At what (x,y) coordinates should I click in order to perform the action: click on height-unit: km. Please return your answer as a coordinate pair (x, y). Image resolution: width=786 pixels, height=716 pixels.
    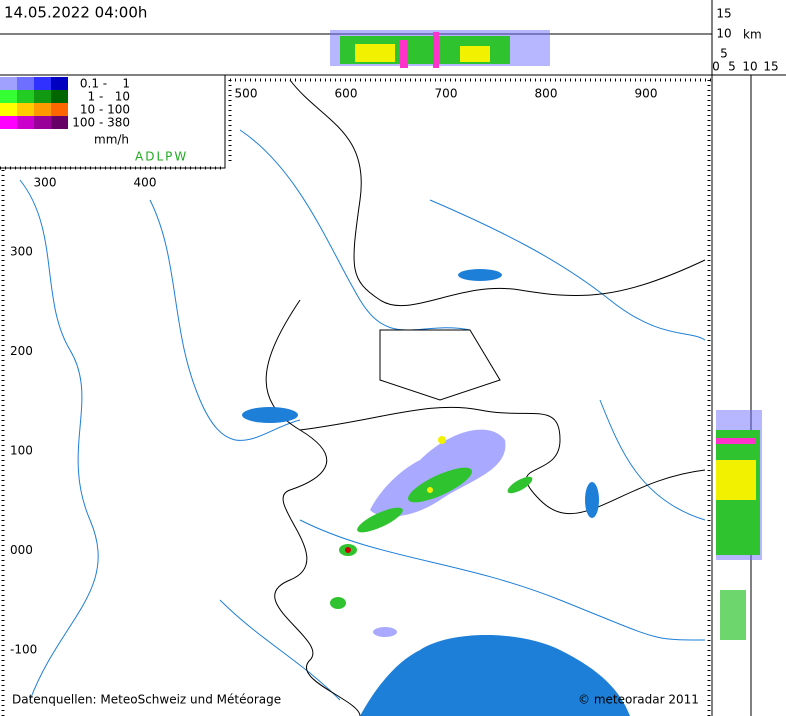
    Looking at the image, I should click on (752, 35).